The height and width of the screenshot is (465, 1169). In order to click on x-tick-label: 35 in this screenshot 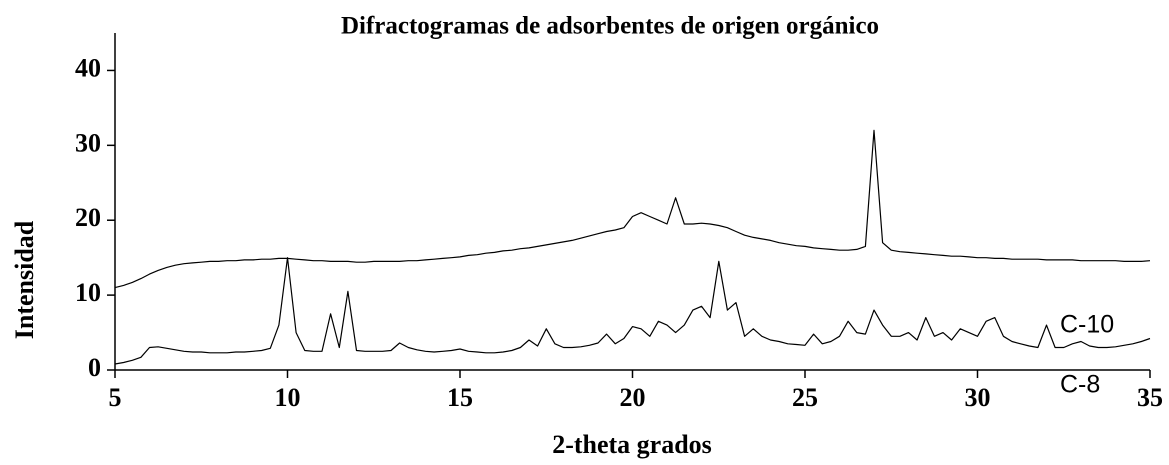, I will do `click(1150, 397)`.